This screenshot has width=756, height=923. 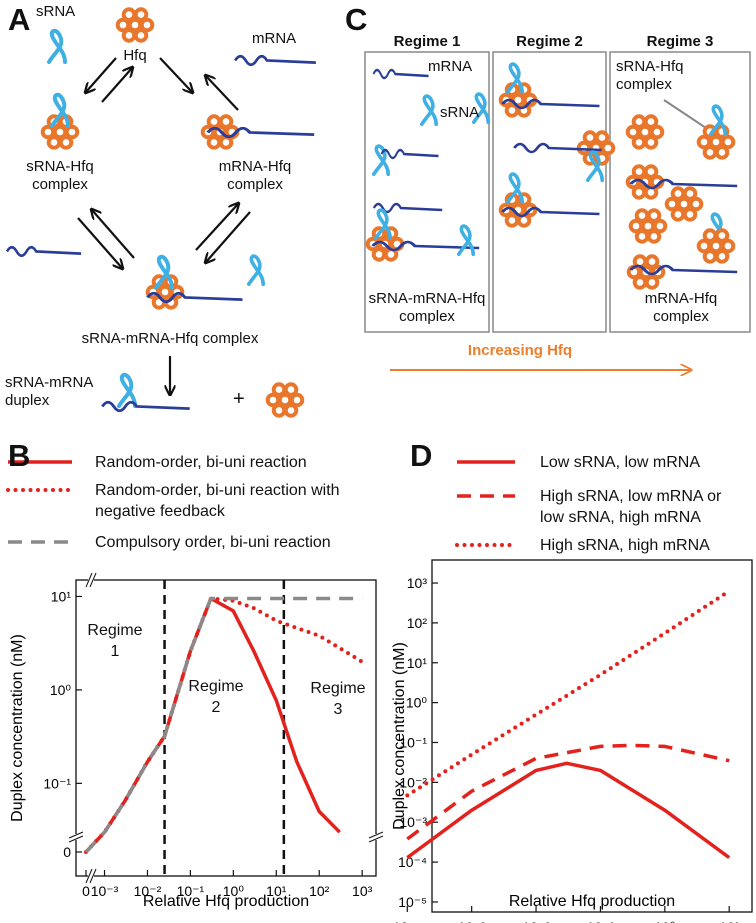 What do you see at coordinates (412, 902) in the screenshot?
I see `y-tick-label: 10⁻⁵` at bounding box center [412, 902].